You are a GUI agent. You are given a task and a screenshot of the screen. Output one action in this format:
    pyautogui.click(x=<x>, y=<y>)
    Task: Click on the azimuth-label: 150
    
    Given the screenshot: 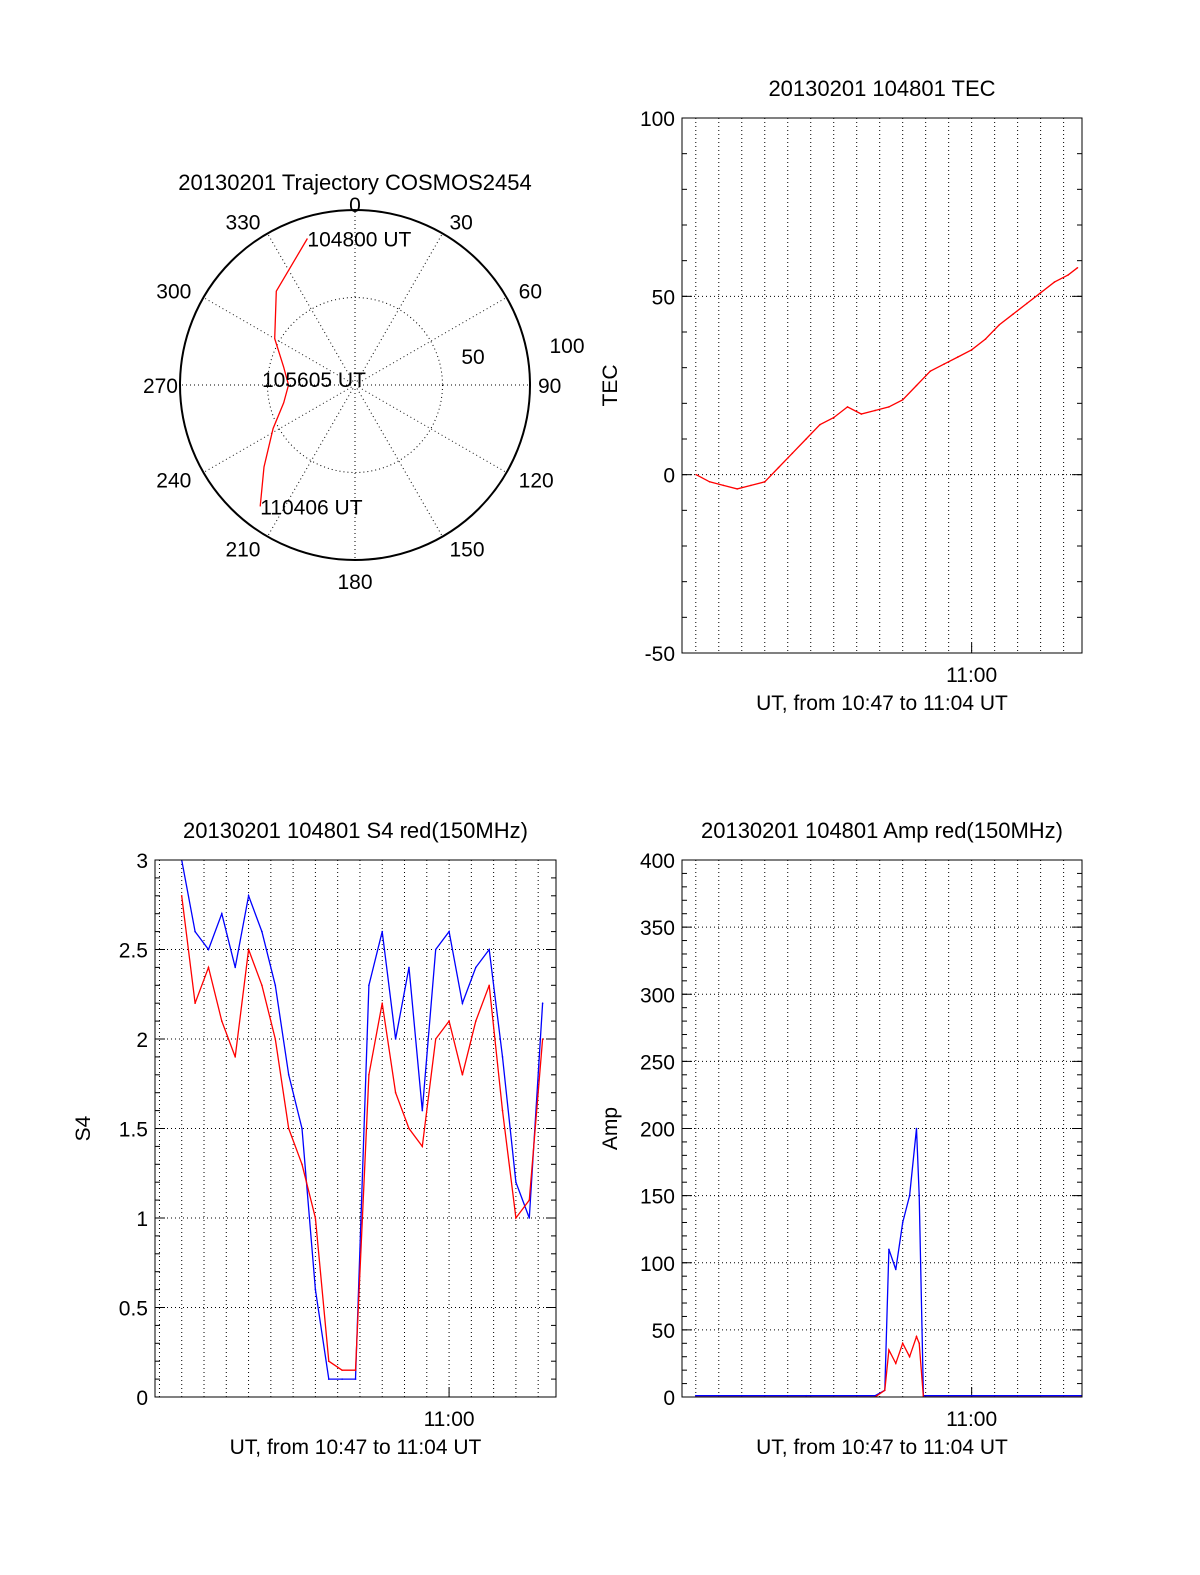 What is the action you would take?
    pyautogui.click(x=467, y=550)
    